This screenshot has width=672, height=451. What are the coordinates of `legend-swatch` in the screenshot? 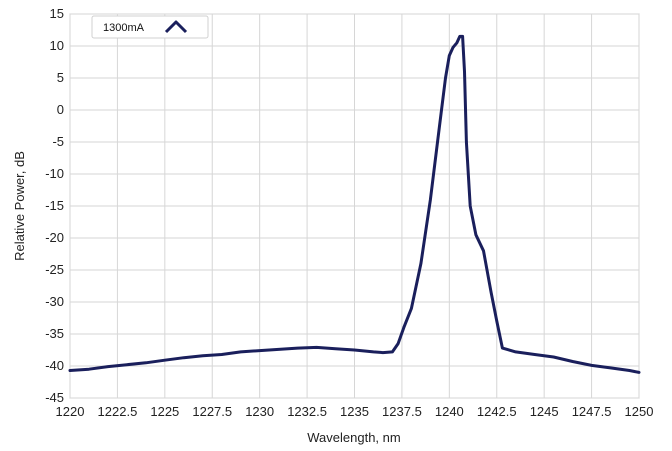 It's located at (176, 27).